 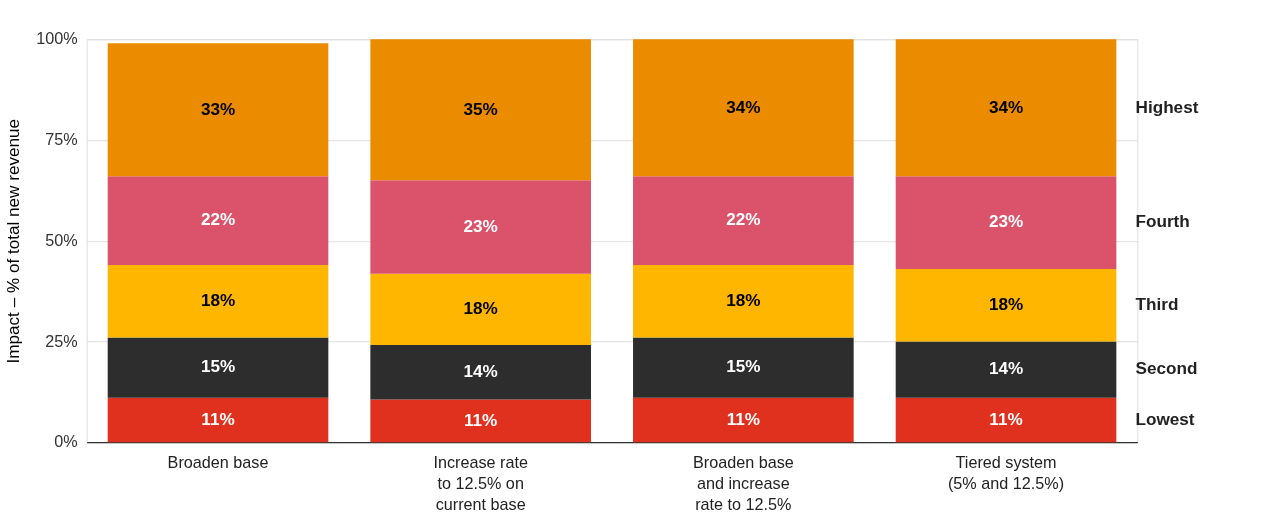 What do you see at coordinates (218, 462) in the screenshot?
I see `x-tick-label: Broaden base` at bounding box center [218, 462].